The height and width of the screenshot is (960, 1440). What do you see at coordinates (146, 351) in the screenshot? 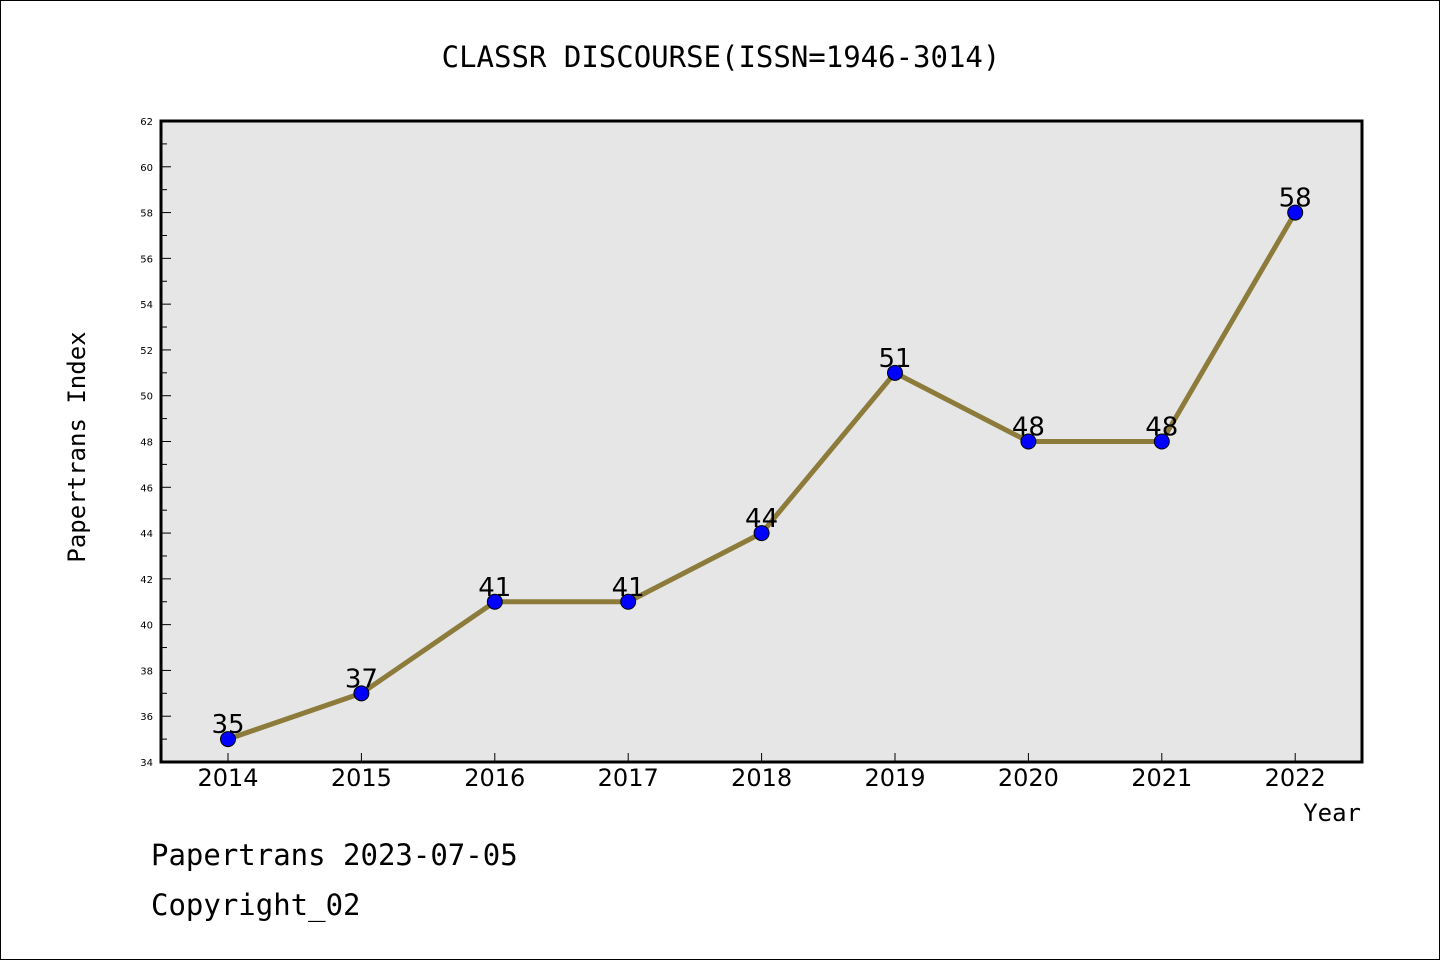
I see `y-tick-label: 52` at bounding box center [146, 351].